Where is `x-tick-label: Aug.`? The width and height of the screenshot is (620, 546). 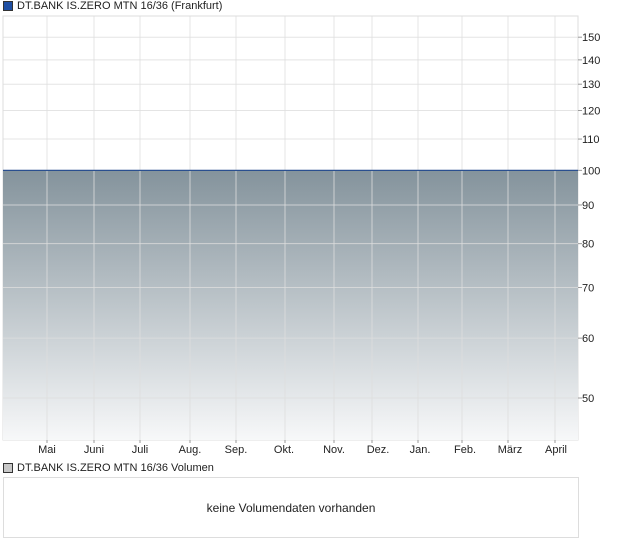
x-tick-label: Aug. is located at coordinates (190, 450).